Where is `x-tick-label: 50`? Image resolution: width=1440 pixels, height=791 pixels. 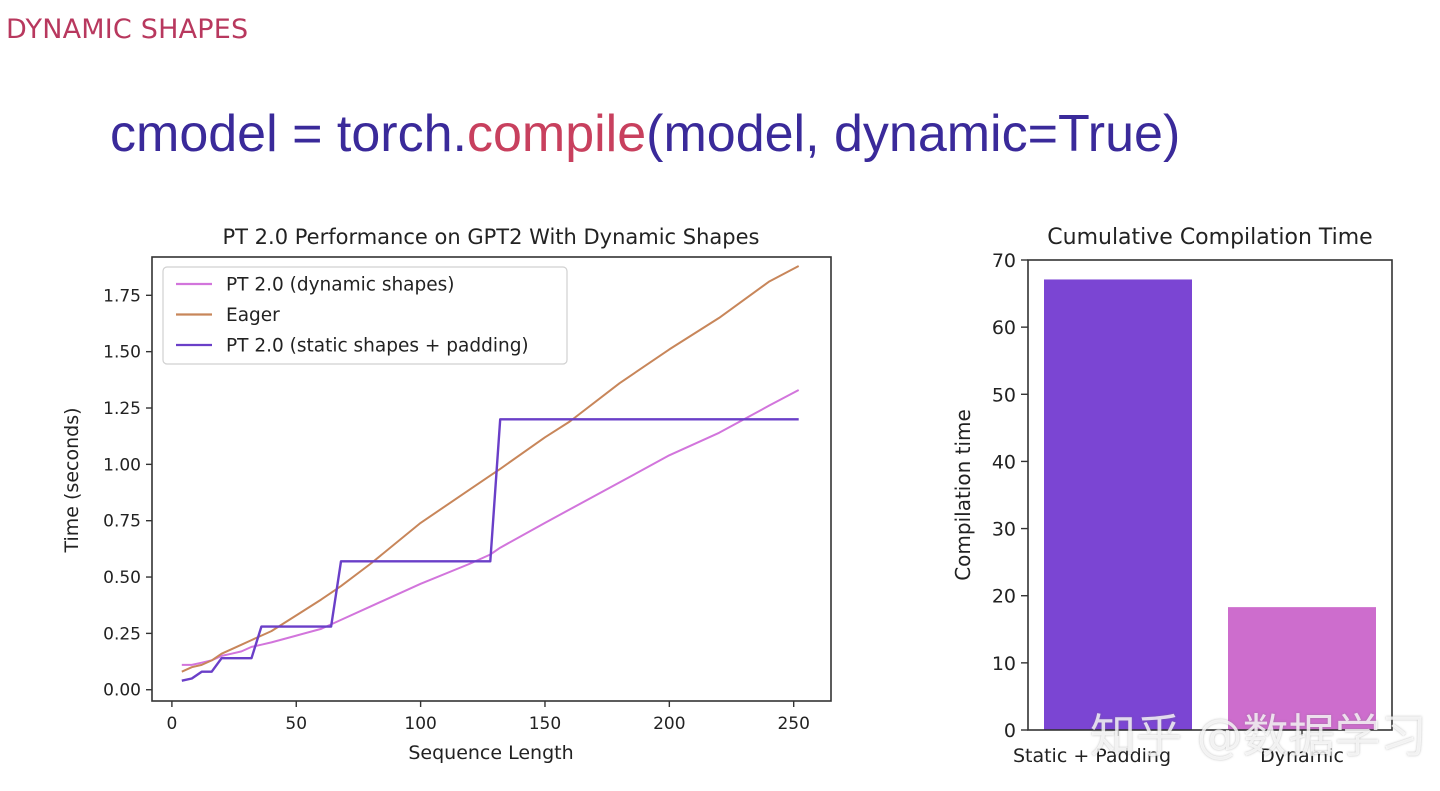 x-tick-label: 50 is located at coordinates (296, 724).